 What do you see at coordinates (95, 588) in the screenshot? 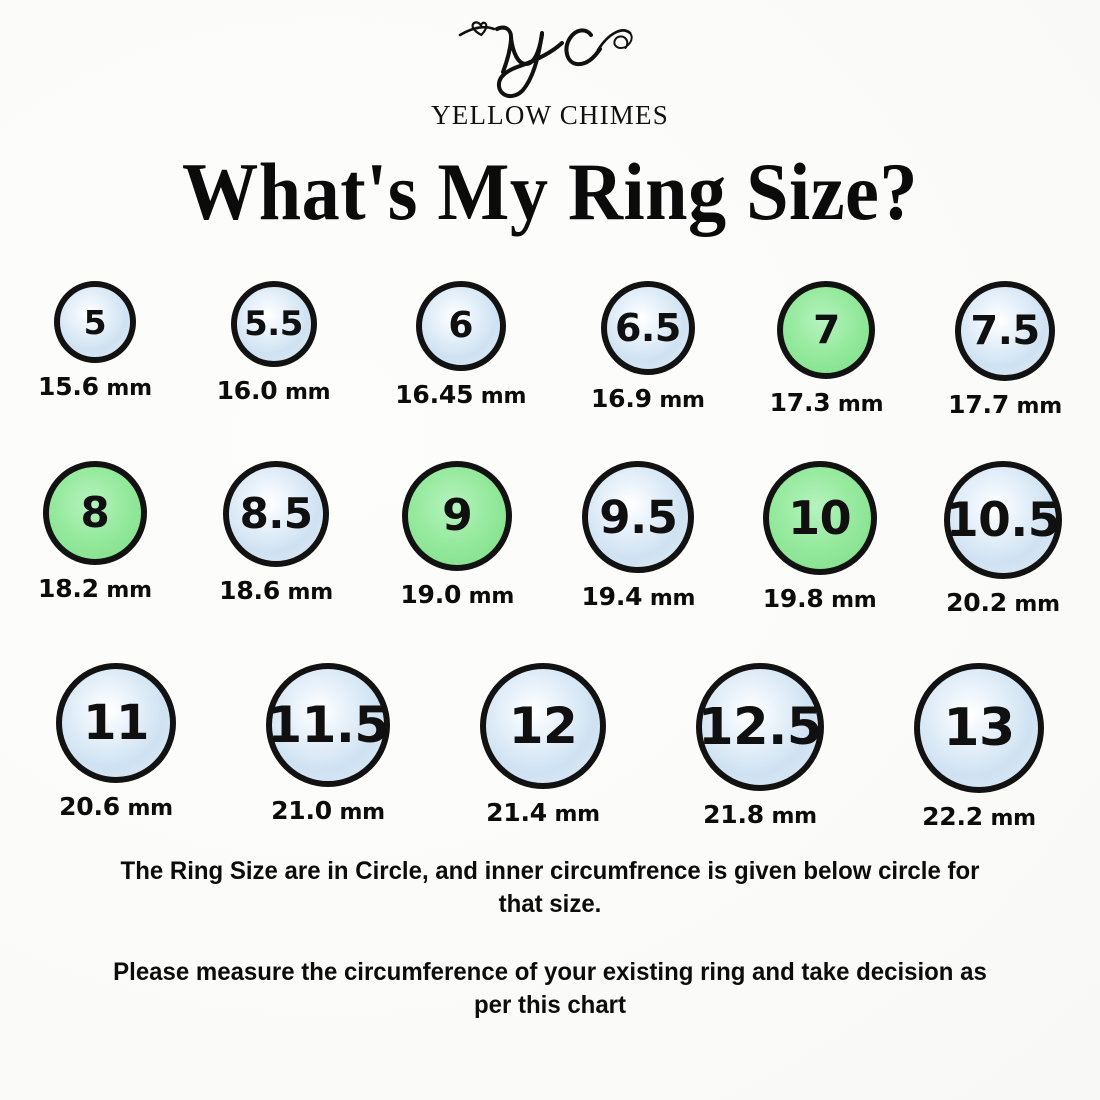
I see `ring-circumference-label: 18.2 mm` at bounding box center [95, 588].